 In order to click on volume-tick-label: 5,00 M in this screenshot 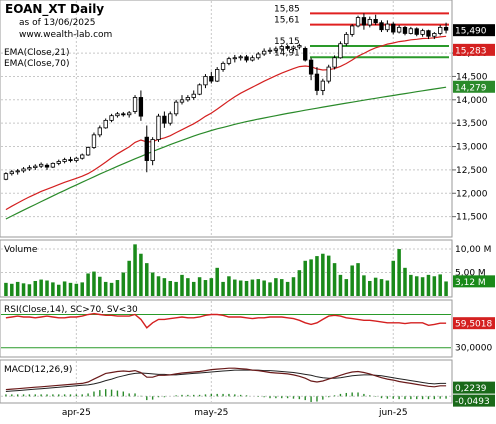, I will do `click(470, 274)`.